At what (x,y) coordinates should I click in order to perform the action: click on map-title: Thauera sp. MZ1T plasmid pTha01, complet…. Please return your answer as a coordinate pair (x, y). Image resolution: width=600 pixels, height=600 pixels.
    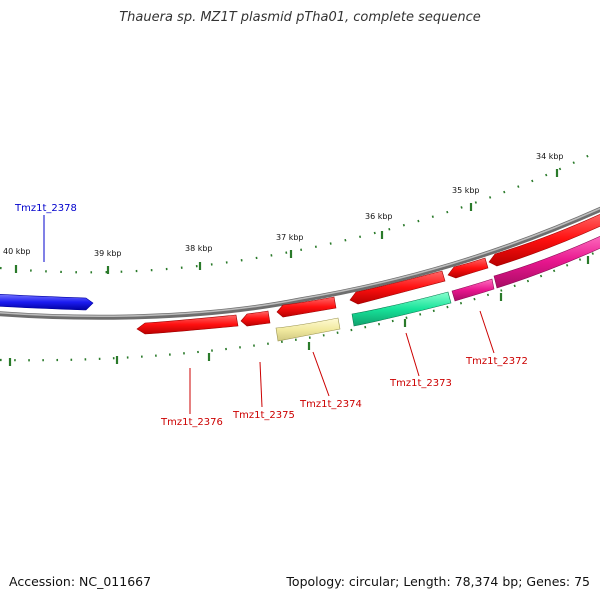
    Looking at the image, I should click on (300, 17).